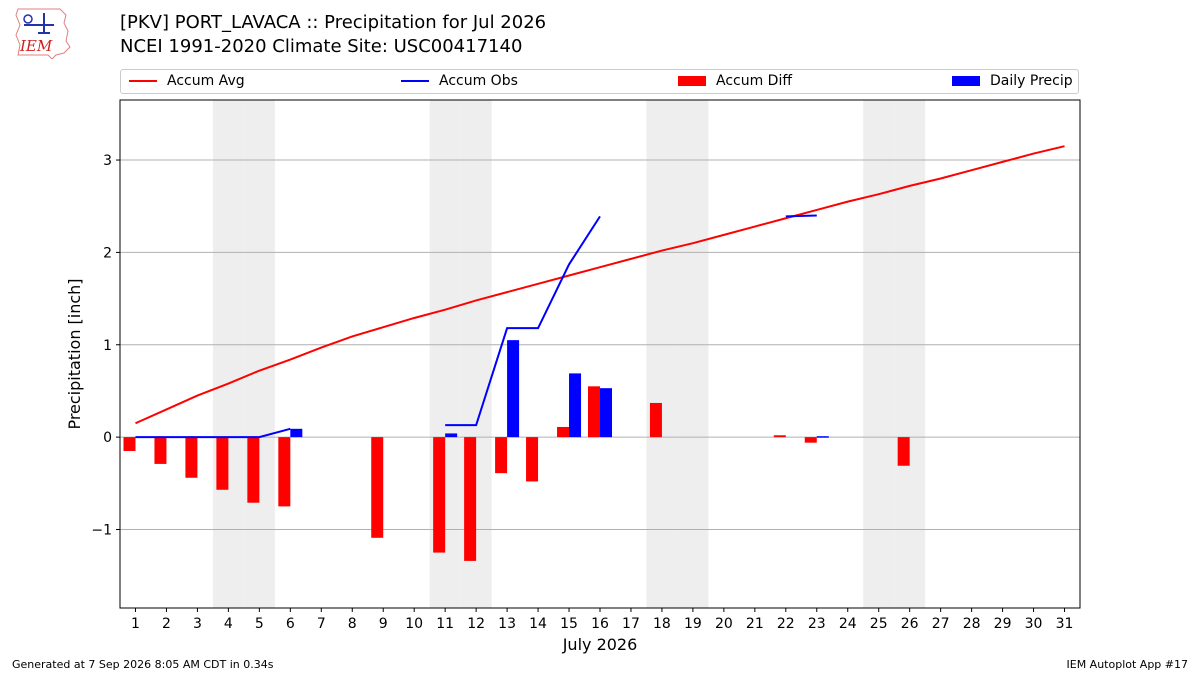 The width and height of the screenshot is (1200, 675). Describe the element at coordinates (259, 624) in the screenshot. I see `x-tick-label-5: 5` at that location.